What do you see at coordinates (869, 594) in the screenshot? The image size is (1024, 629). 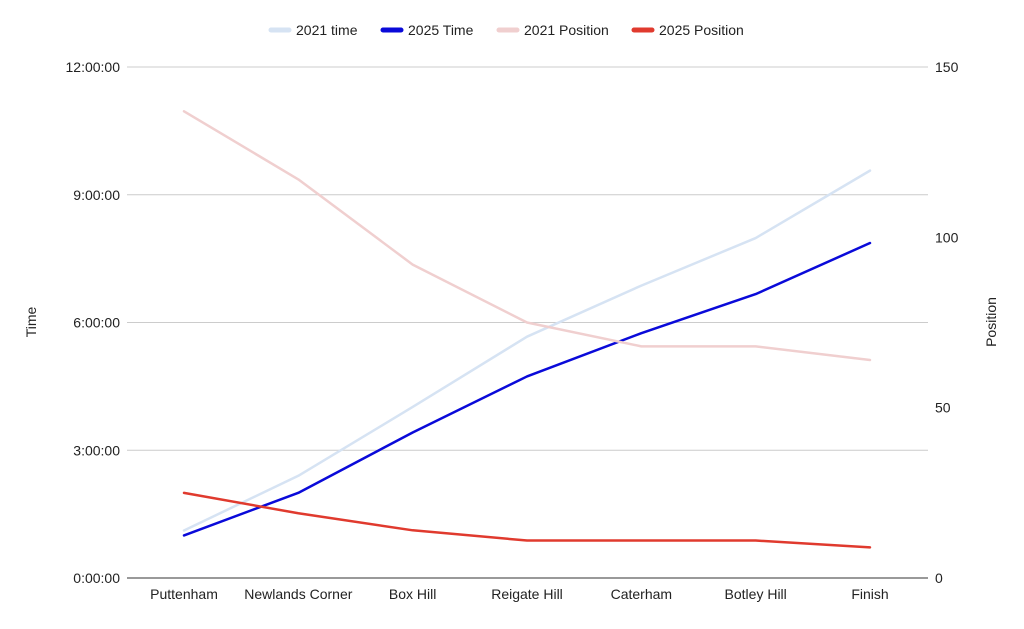 I see `x-tick-label: Finish` at bounding box center [869, 594].